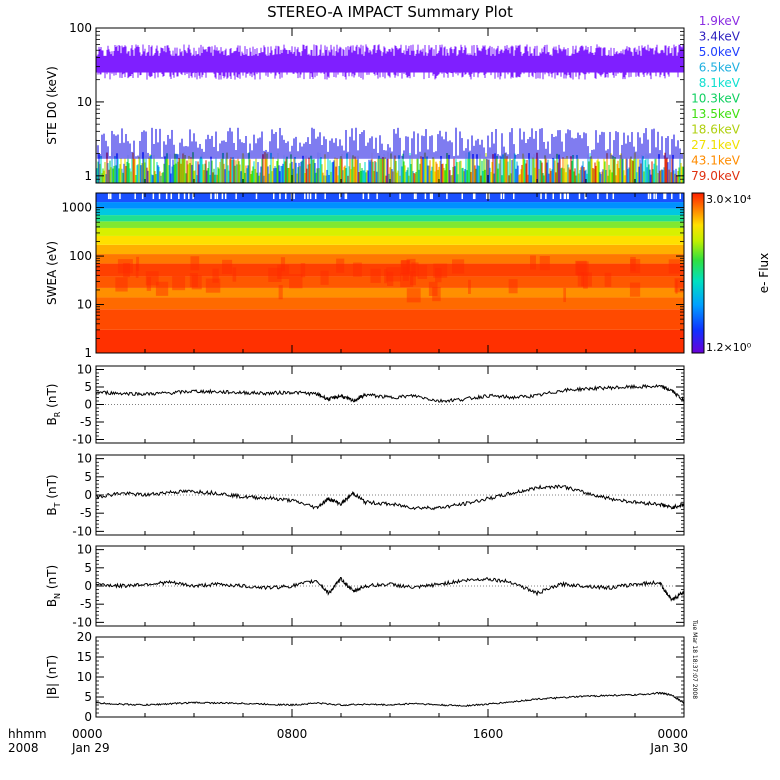  Describe the element at coordinates (84, 657) in the screenshot. I see `y-tick-label: 15` at that location.